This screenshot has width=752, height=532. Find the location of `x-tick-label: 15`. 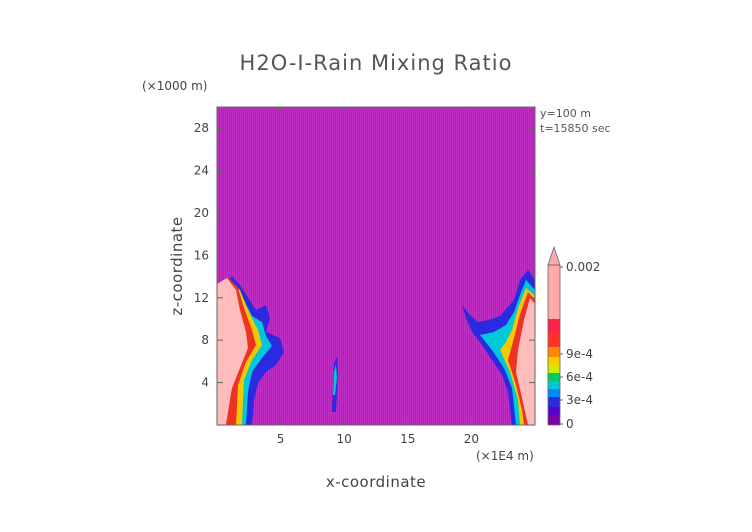

x-tick-label: 15 is located at coordinates (407, 439).